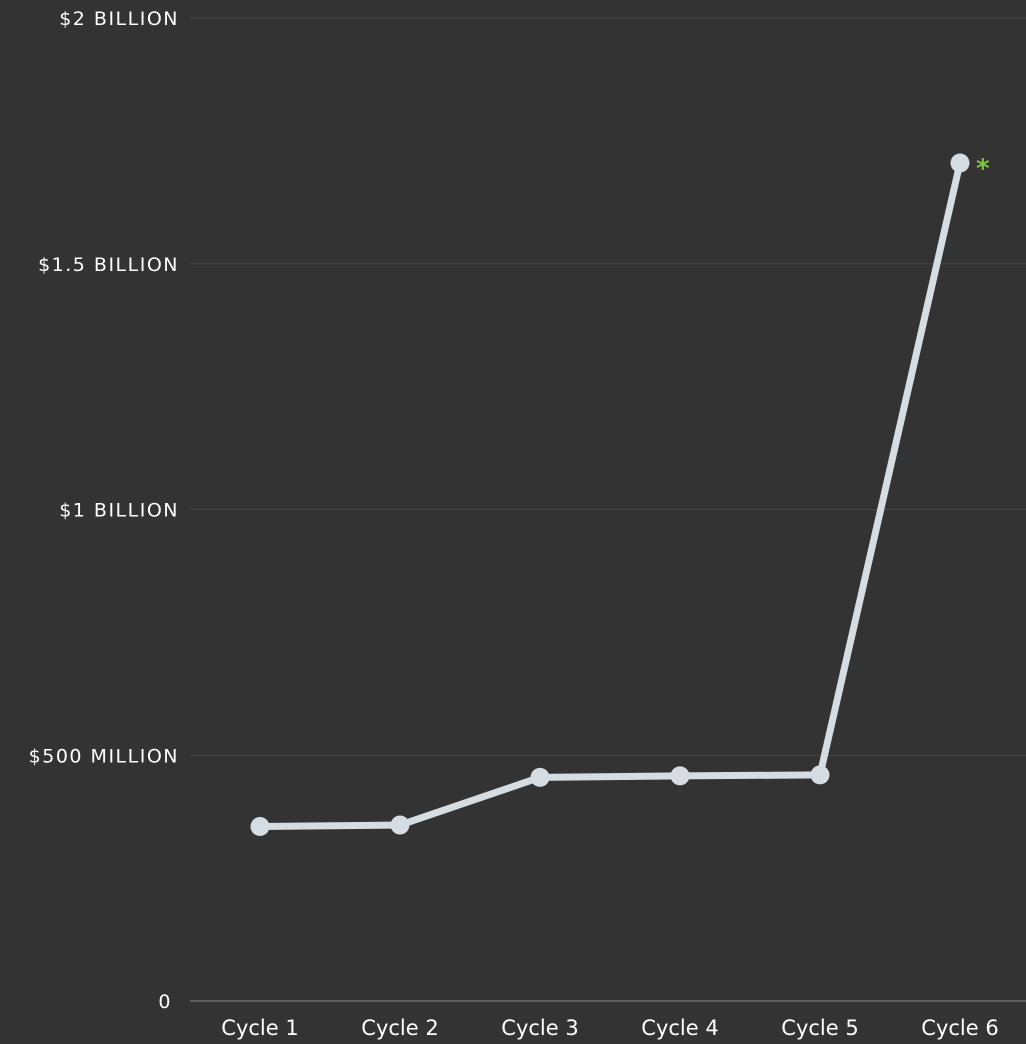 This screenshot has width=1026, height=1044. Describe the element at coordinates (959, 1028) in the screenshot. I see `x-tick-label: Cycle 6` at that location.